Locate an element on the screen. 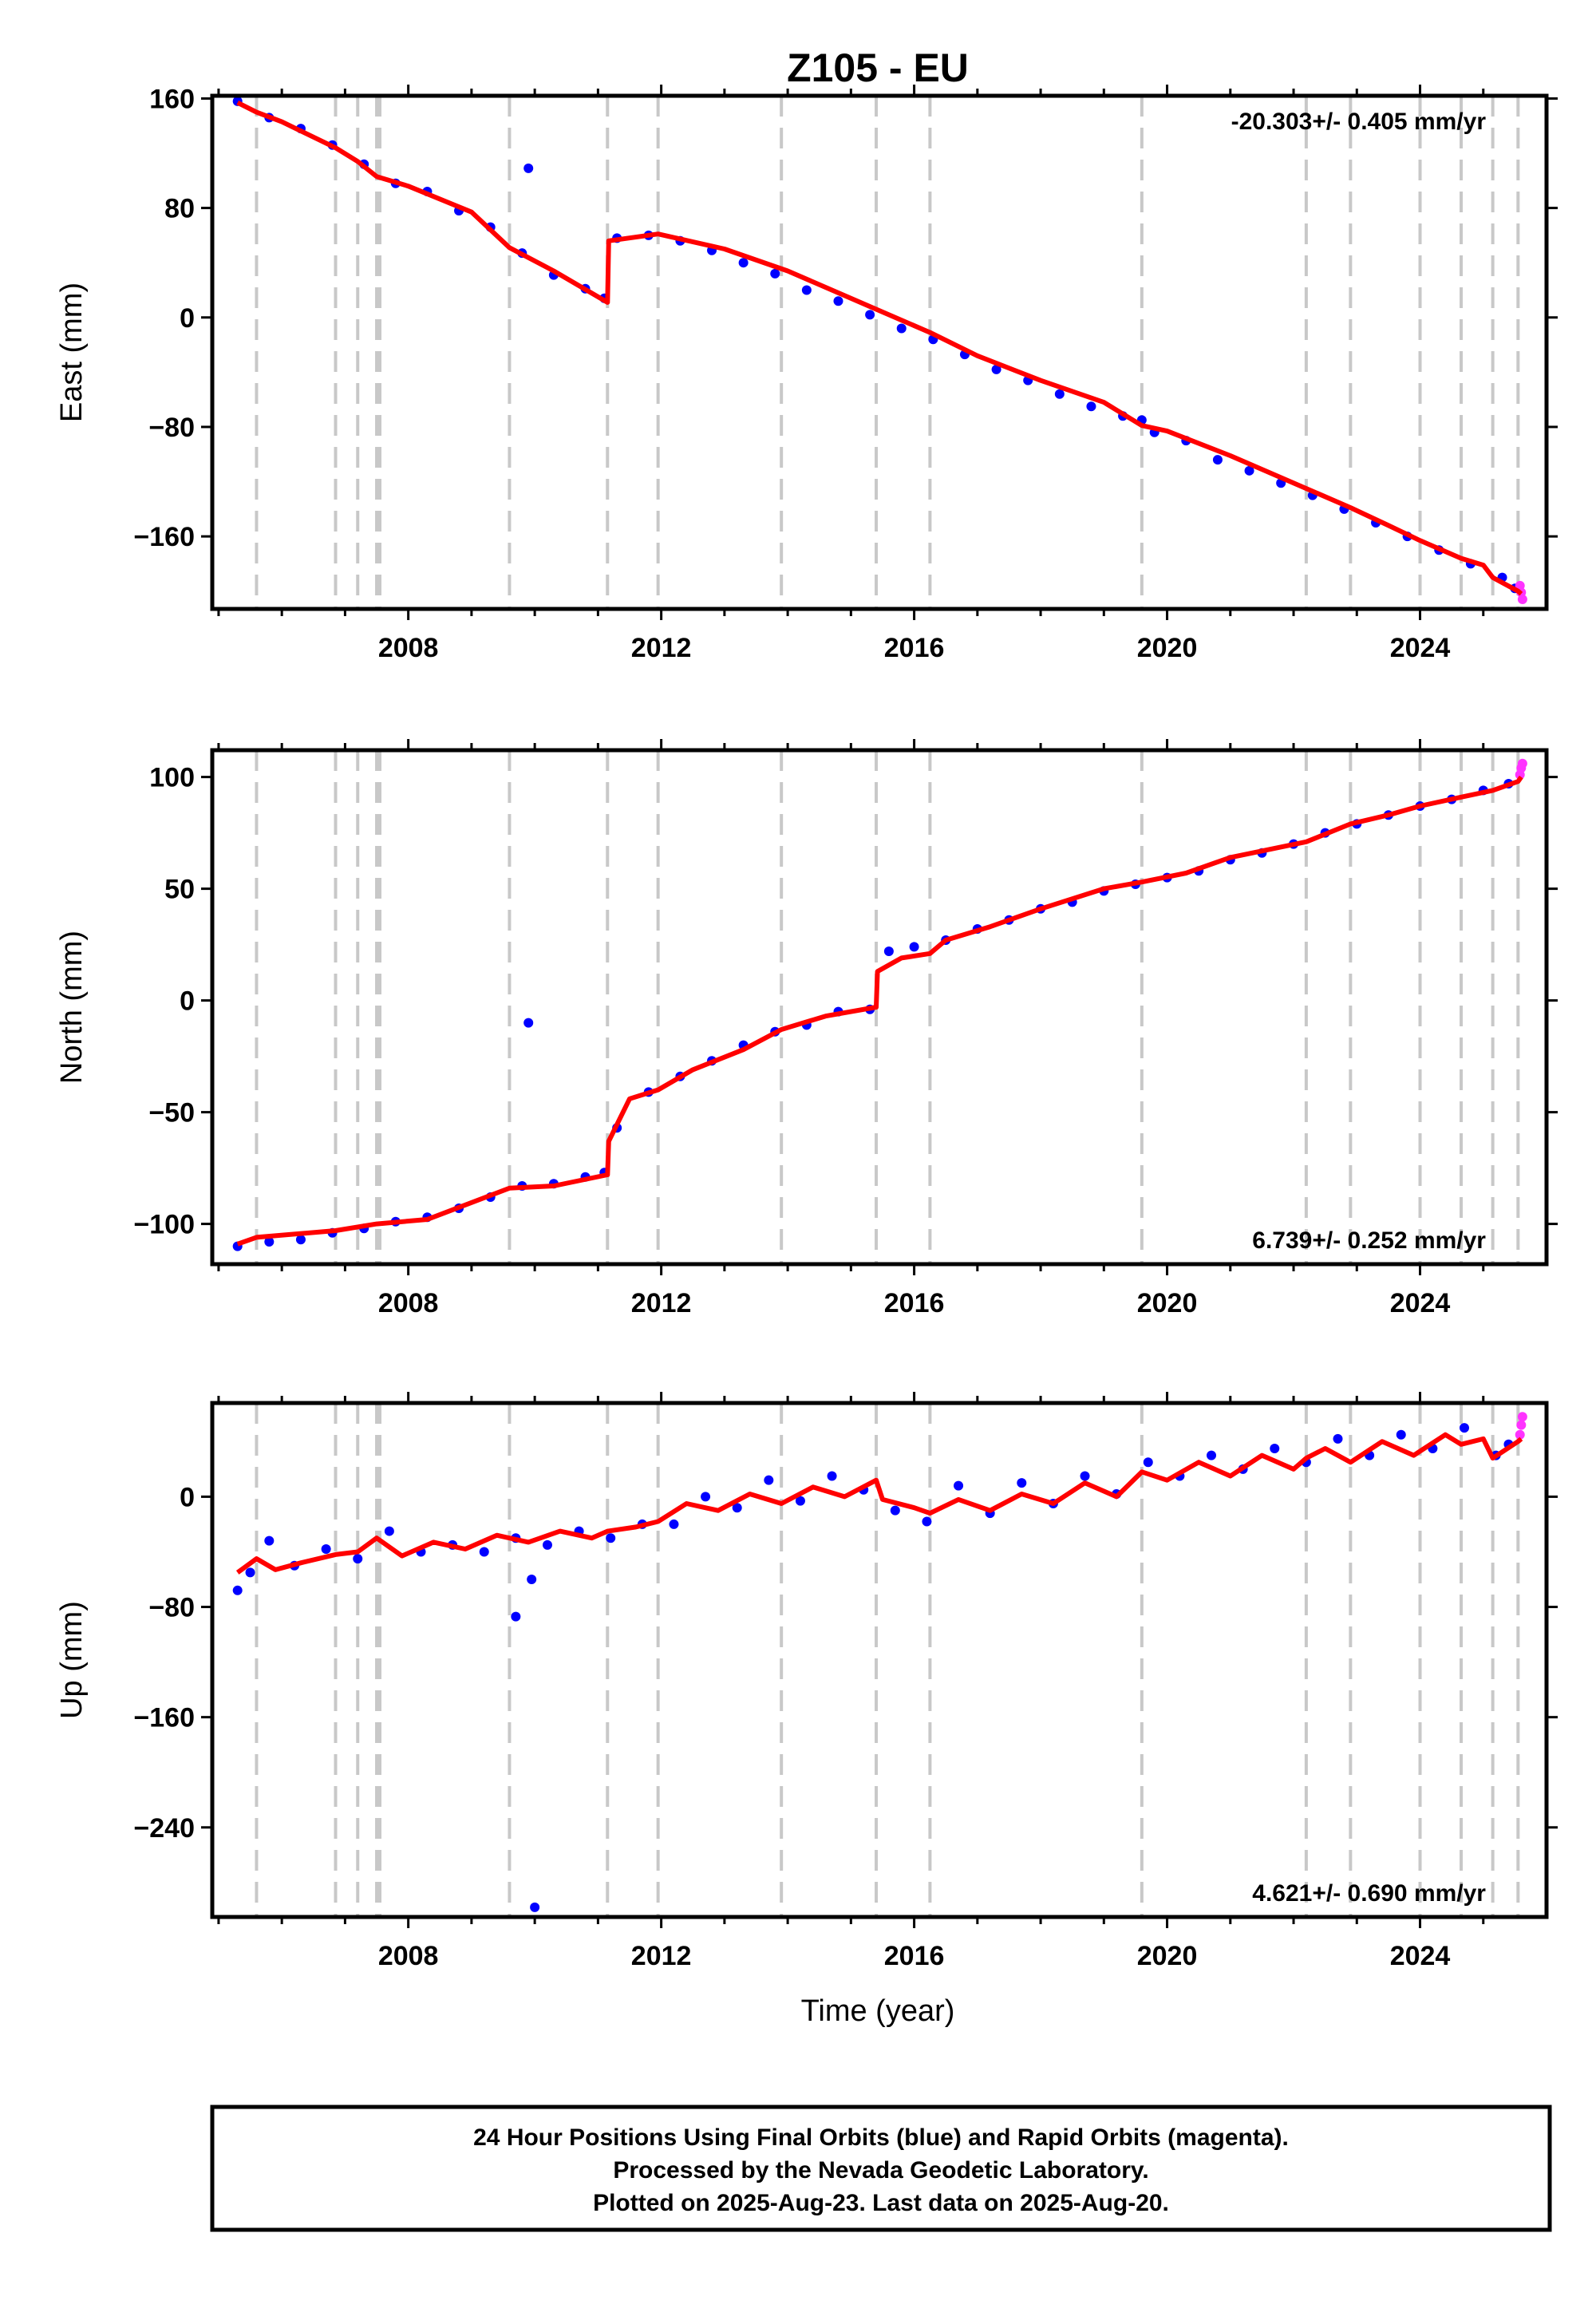  rate-label: 6.739+/- 0.252 mm/yr is located at coordinates (1369, 1240).